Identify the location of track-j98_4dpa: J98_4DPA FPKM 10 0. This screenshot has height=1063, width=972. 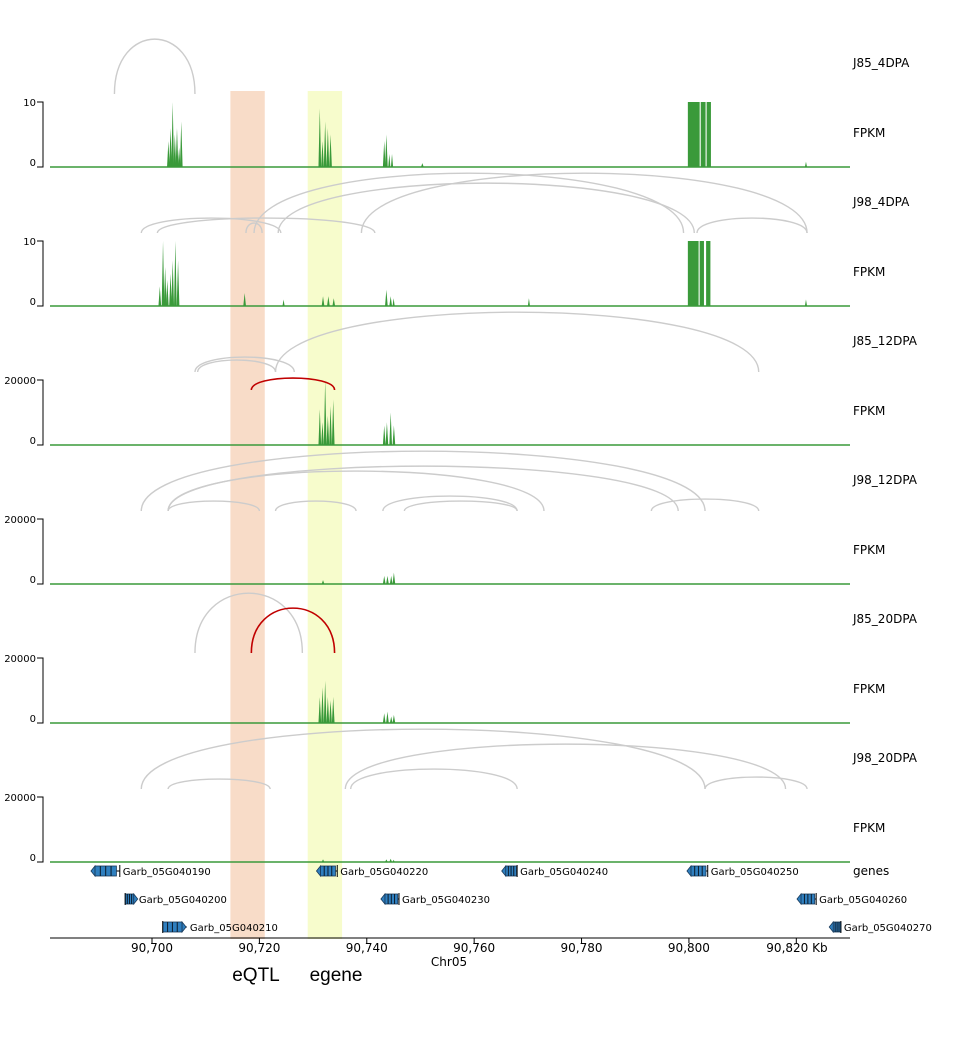
(466, 240).